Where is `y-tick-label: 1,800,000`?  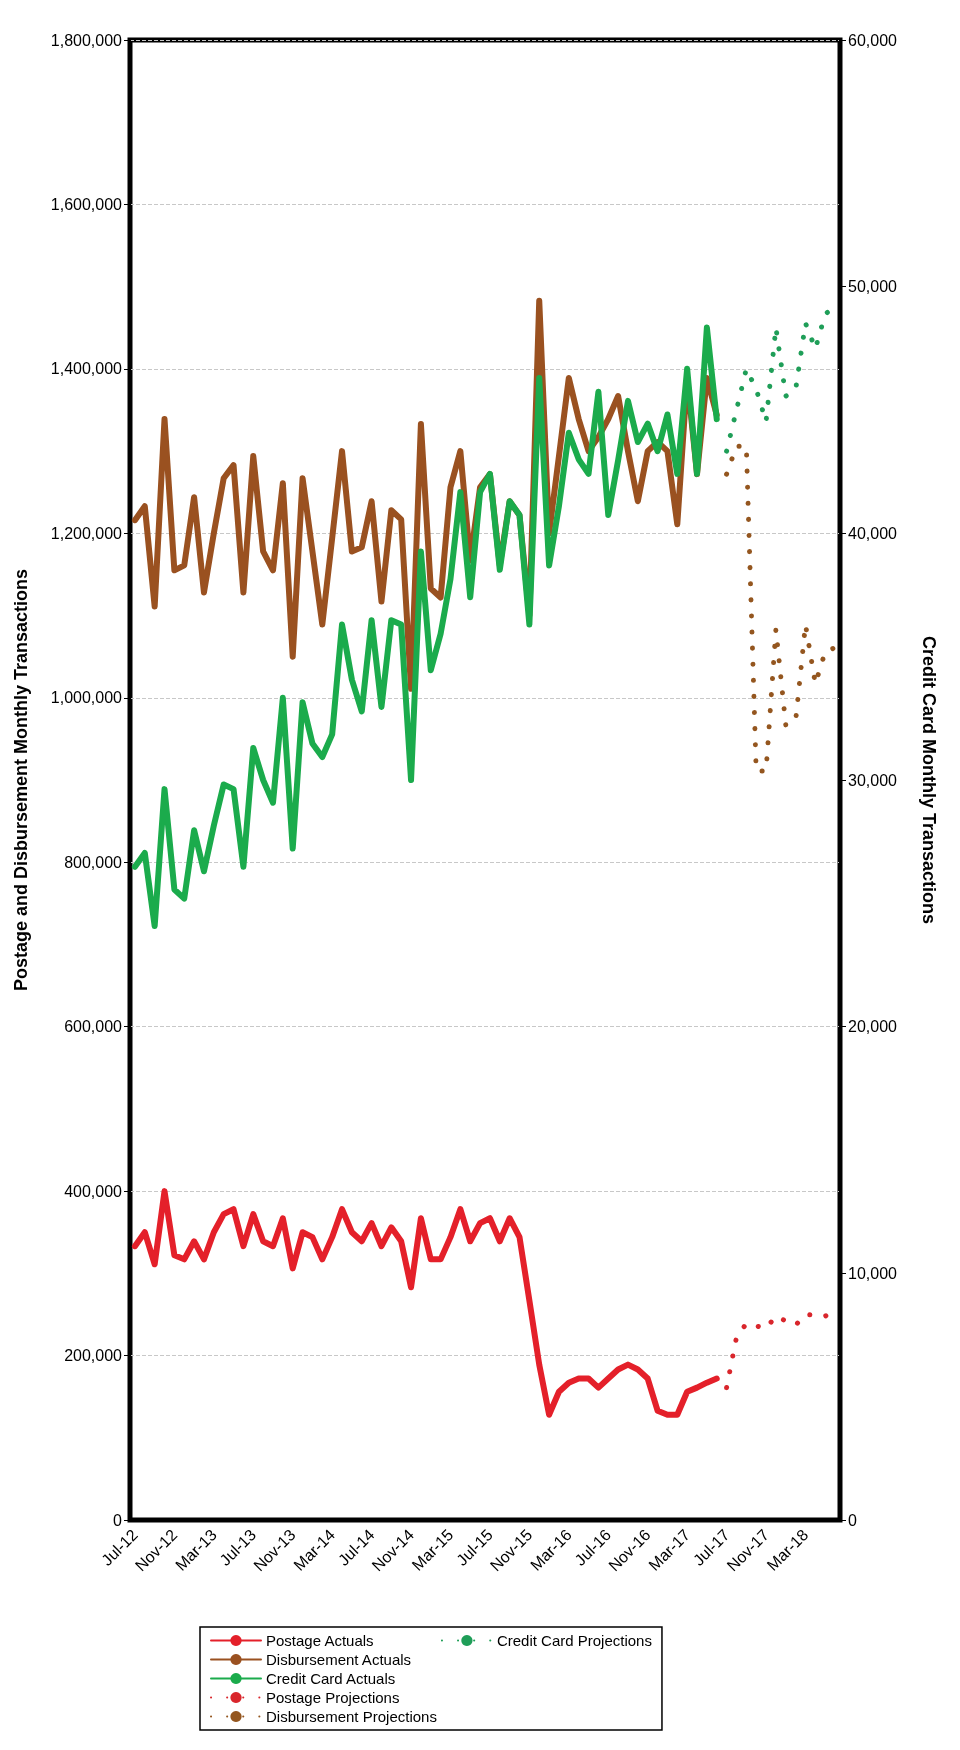
y-tick-label: 1,800,000 is located at coordinates (86, 40).